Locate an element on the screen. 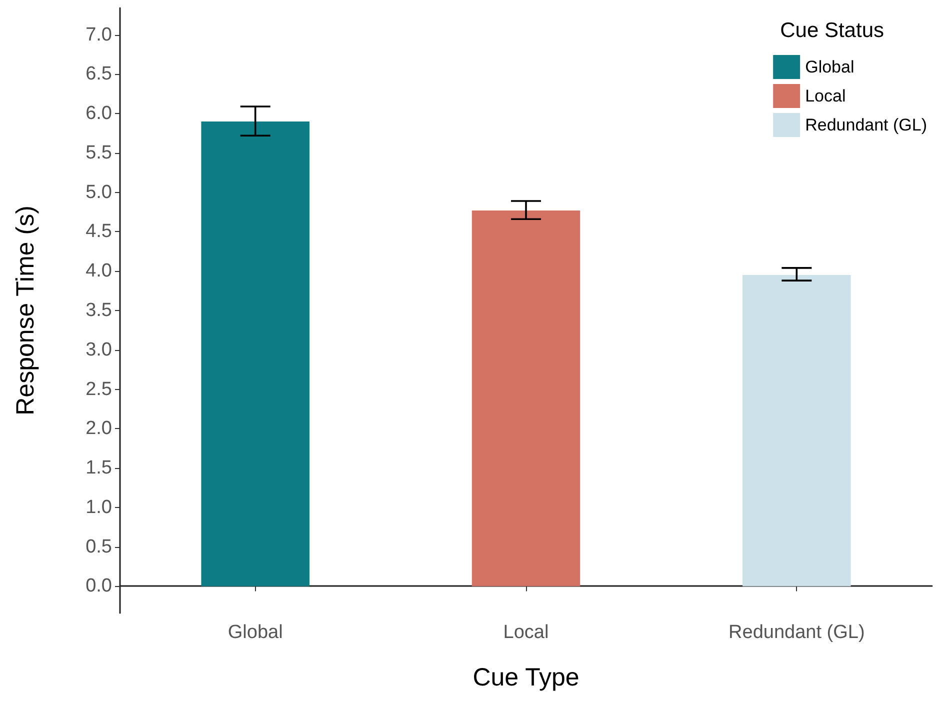 The width and height of the screenshot is (944, 709). y-tick-label: 2.5 is located at coordinates (99, 389).